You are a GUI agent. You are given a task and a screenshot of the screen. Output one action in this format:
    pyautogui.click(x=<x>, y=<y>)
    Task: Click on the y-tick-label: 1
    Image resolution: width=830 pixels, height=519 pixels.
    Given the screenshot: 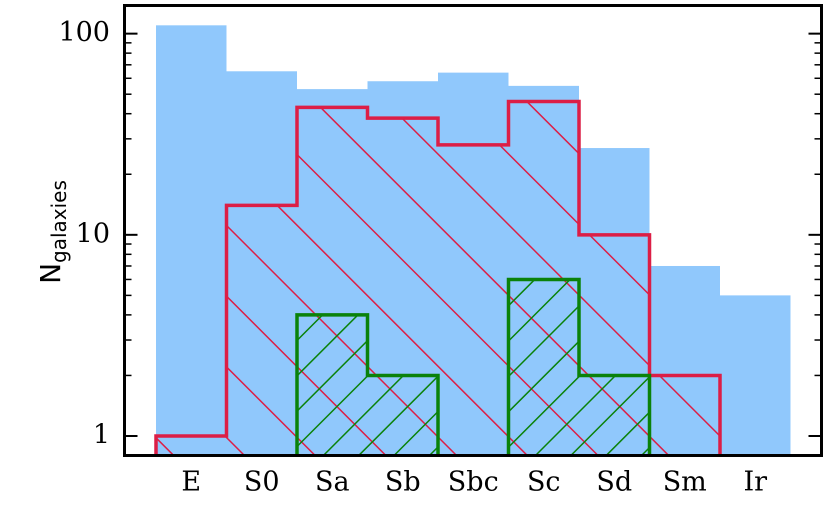 What is the action you would take?
    pyautogui.click(x=101, y=435)
    